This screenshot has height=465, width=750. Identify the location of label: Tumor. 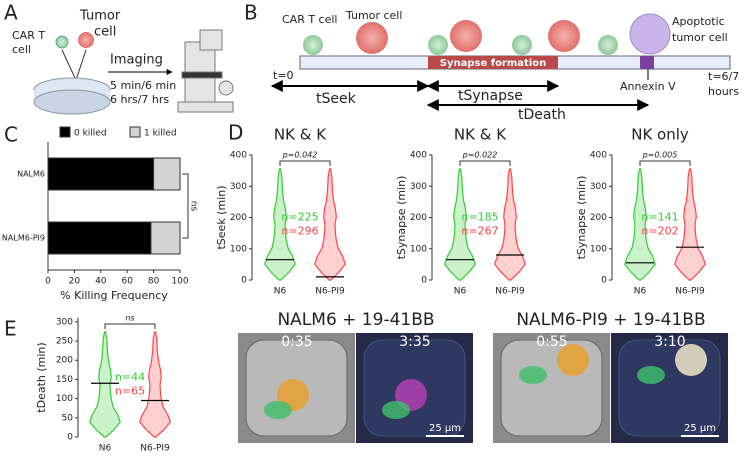
(100, 16).